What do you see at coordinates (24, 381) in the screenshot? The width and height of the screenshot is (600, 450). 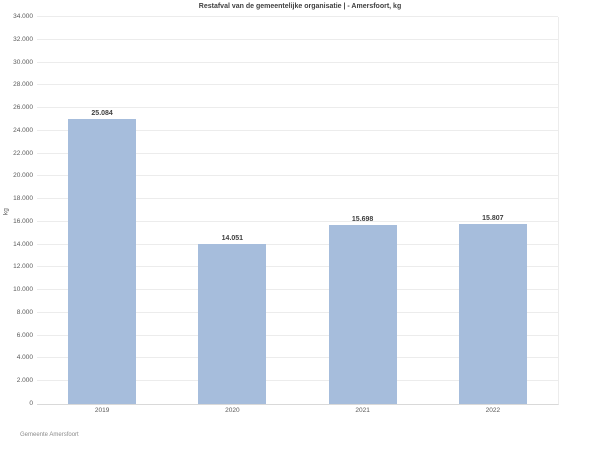 I see `y-tick-label: 2.000` at bounding box center [24, 381].